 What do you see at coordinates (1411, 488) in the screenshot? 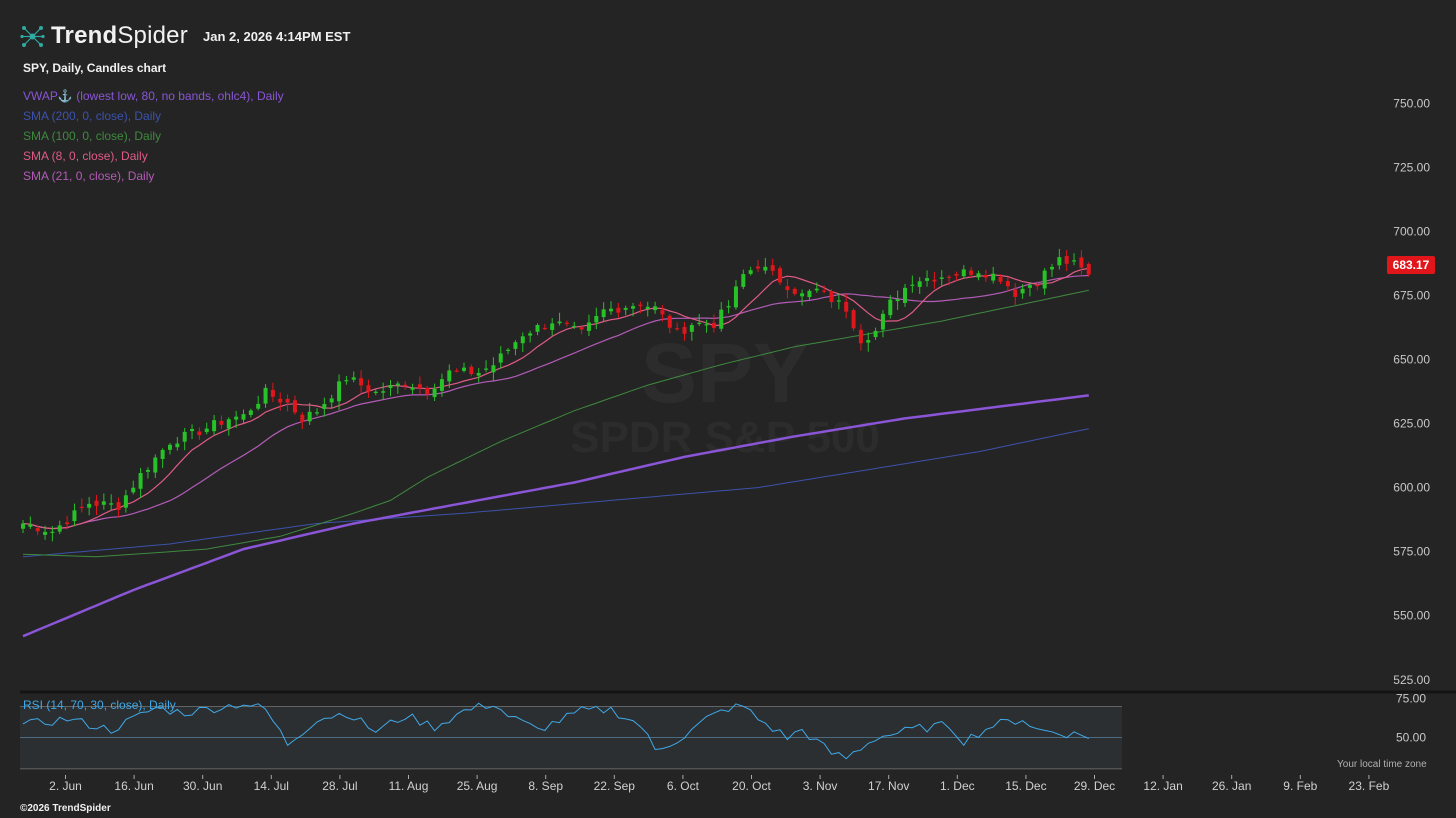
I see `price-tick-label: 600.00` at bounding box center [1411, 488].